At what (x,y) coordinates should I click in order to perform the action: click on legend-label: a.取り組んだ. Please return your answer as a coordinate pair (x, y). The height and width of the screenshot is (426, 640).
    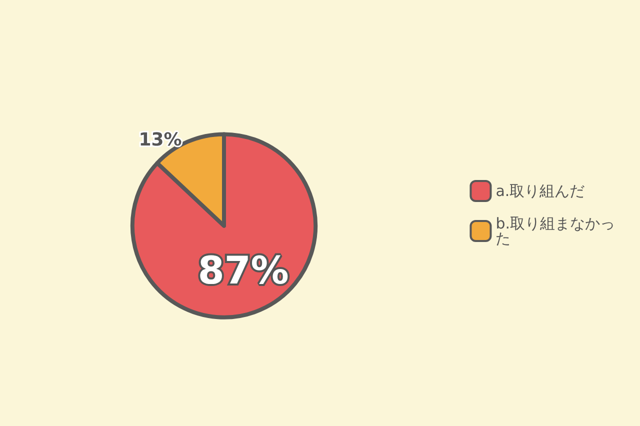
    Looking at the image, I should click on (540, 191).